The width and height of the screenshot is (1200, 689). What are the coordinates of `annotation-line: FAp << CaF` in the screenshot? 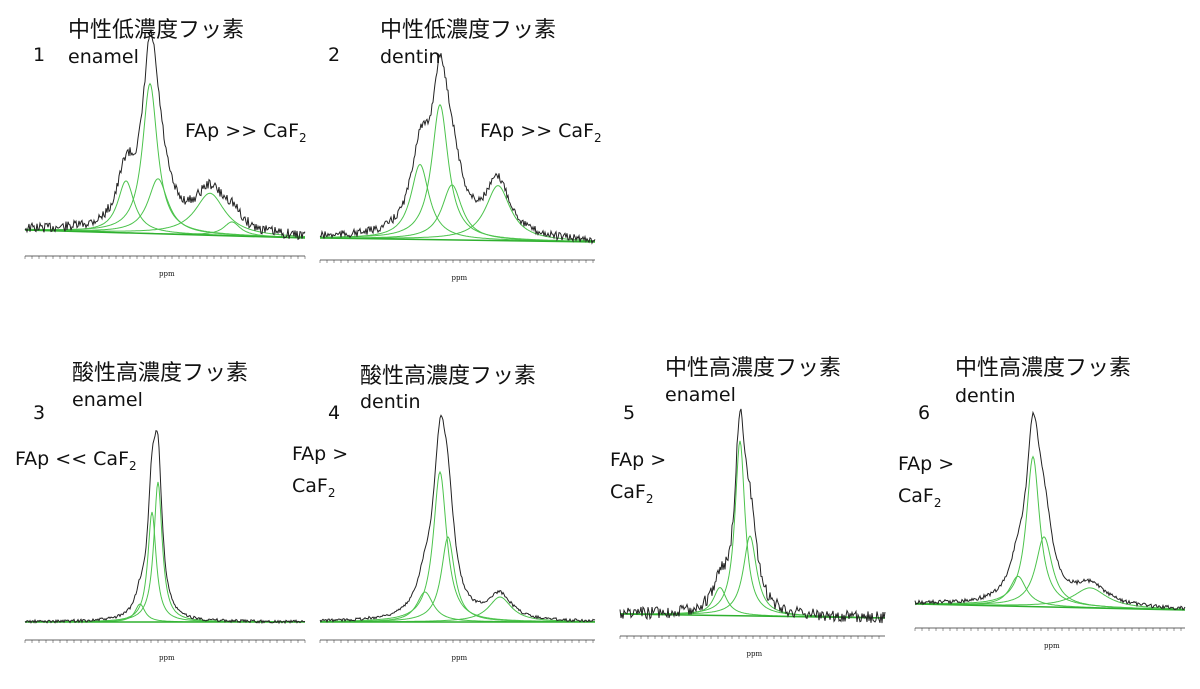 It's located at (72, 459).